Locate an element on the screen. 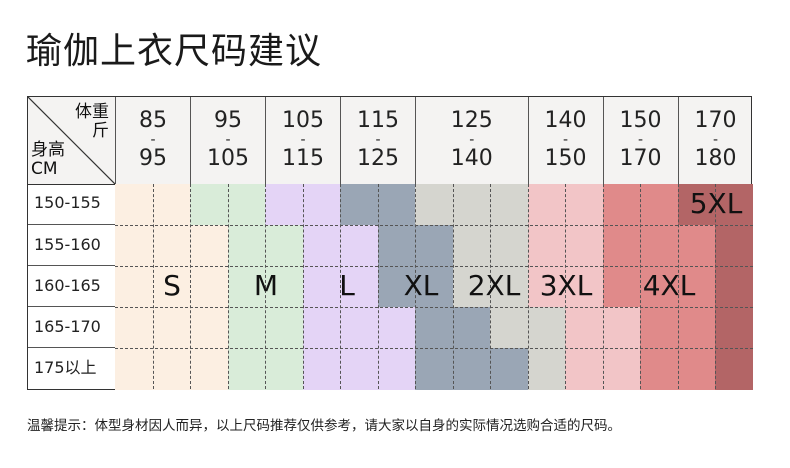 The width and height of the screenshot is (790, 468). height-unit: CM is located at coordinates (44, 169).